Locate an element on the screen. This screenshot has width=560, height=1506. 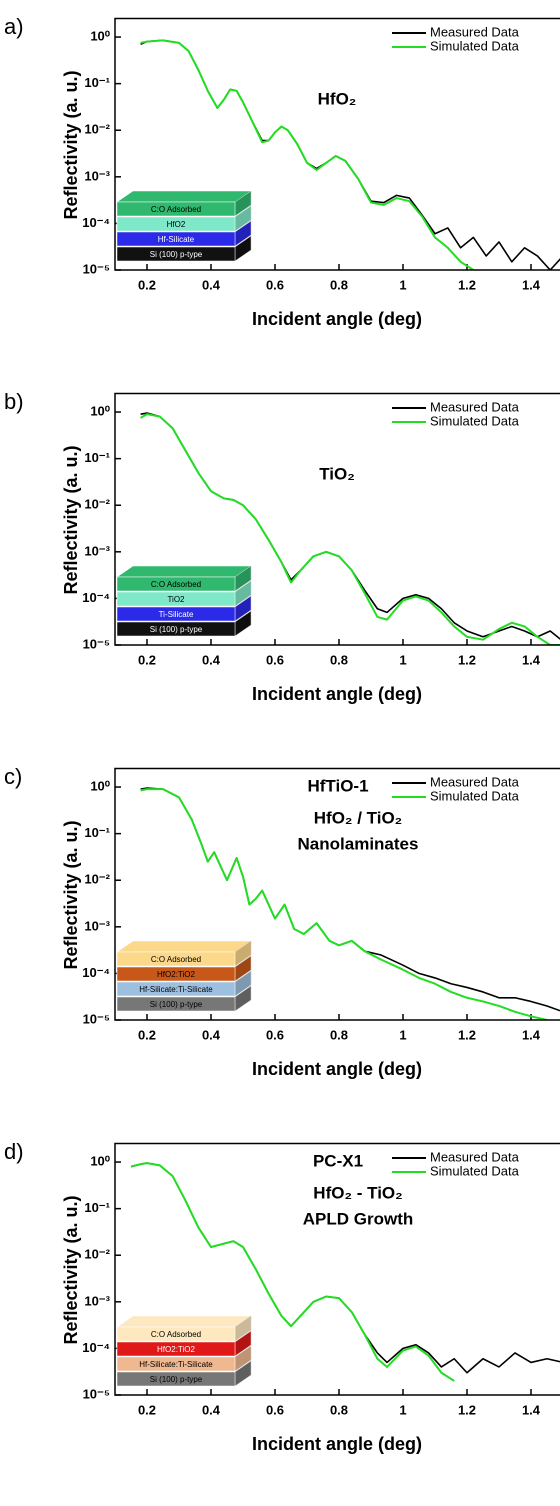
annotation: HfO₂ - TiO₂ is located at coordinates (357, 1192).